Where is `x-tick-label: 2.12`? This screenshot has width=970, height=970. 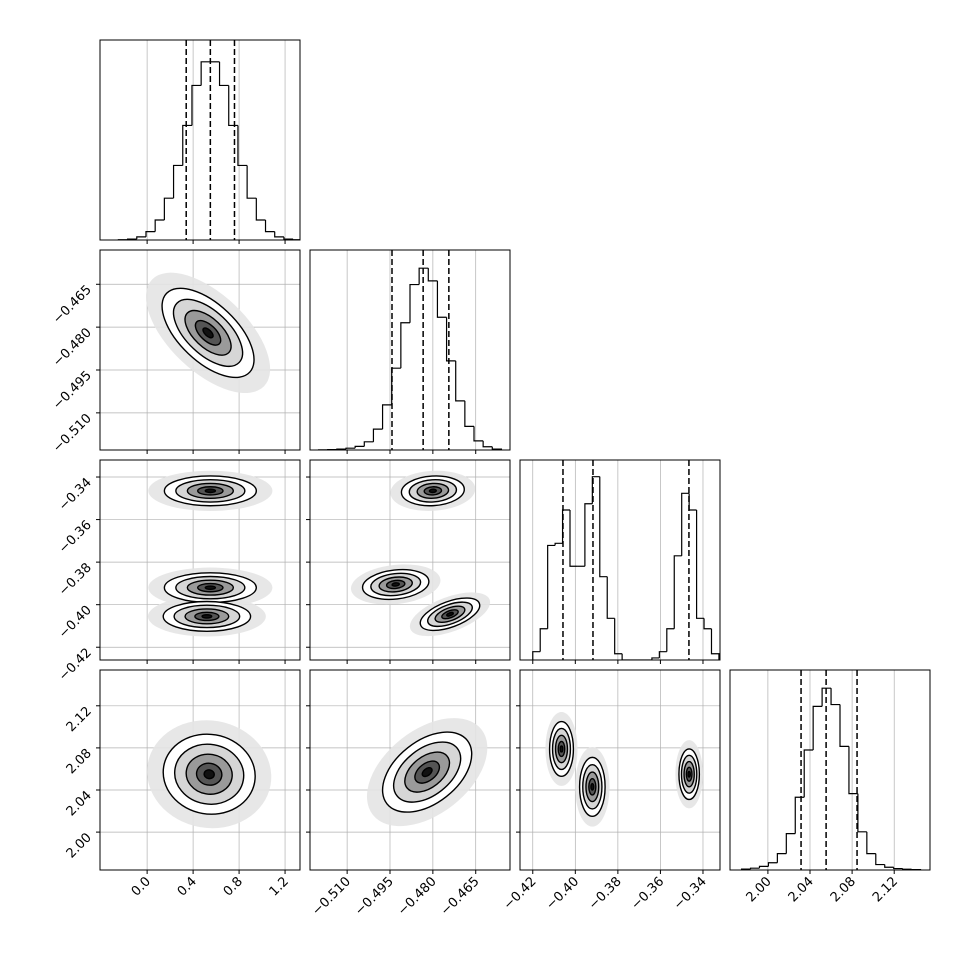 x-tick-label: 2.12 is located at coordinates (885, 889).